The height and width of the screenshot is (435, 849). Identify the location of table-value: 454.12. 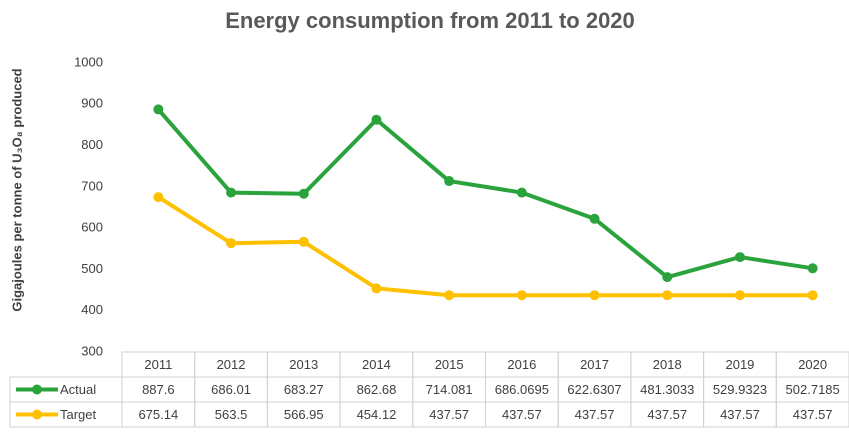
(377, 414).